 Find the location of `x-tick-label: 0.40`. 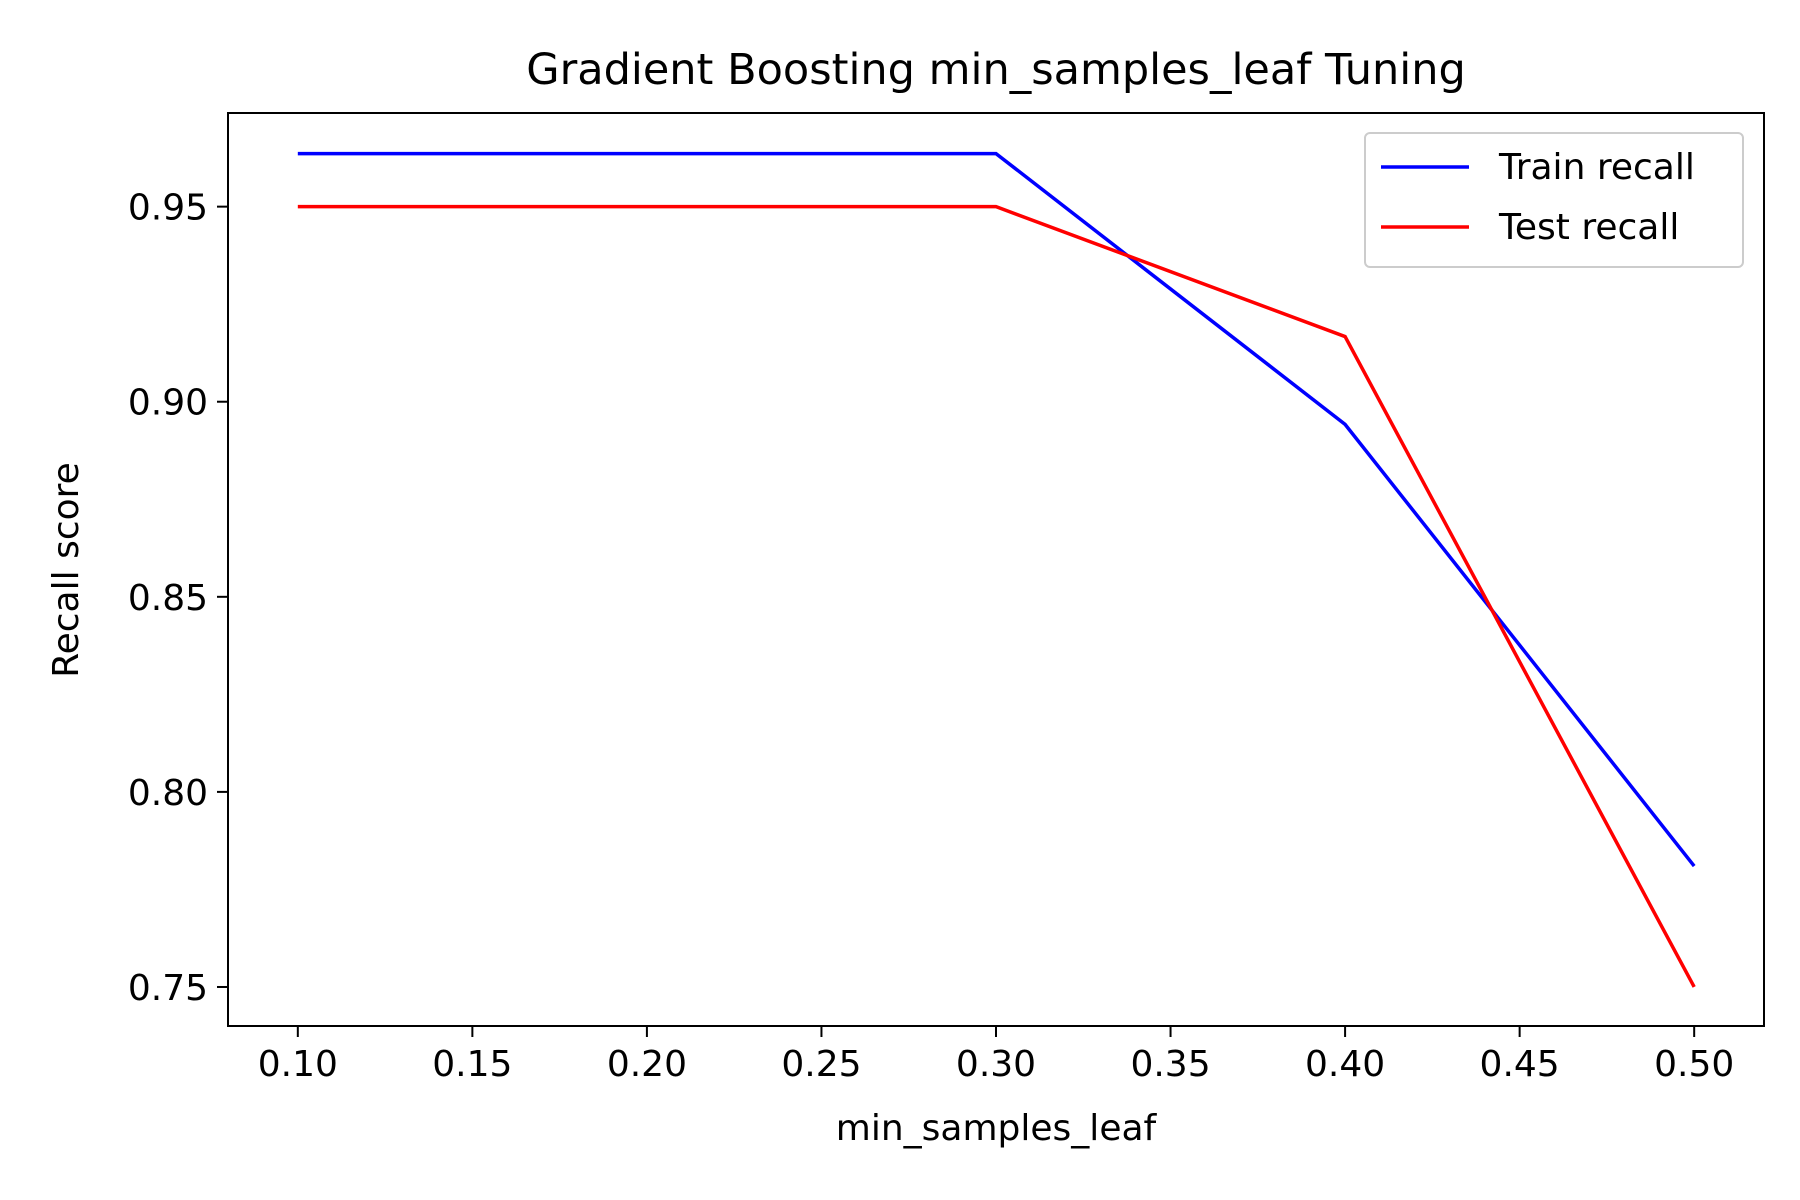

x-tick-label: 0.40 is located at coordinates (1345, 1064).